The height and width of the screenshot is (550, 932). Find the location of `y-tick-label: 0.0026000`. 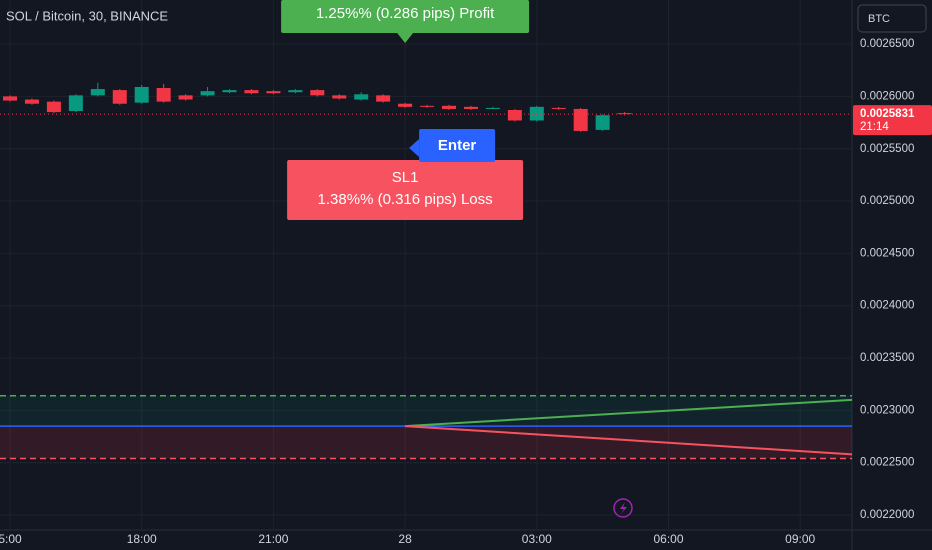

y-tick-label: 0.0026000 is located at coordinates (887, 96).